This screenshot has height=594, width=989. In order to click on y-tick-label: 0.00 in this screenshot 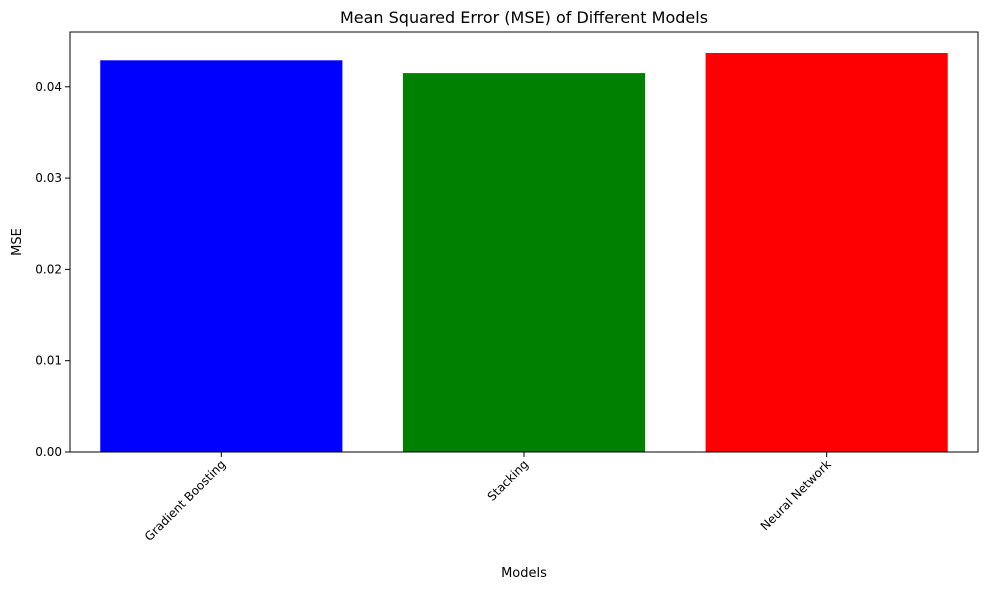, I will do `click(48, 452)`.